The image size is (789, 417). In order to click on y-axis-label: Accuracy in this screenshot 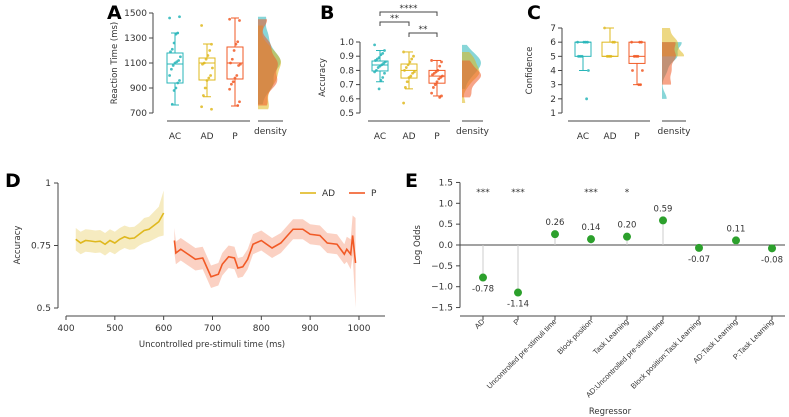, I will do `click(323, 77)`.